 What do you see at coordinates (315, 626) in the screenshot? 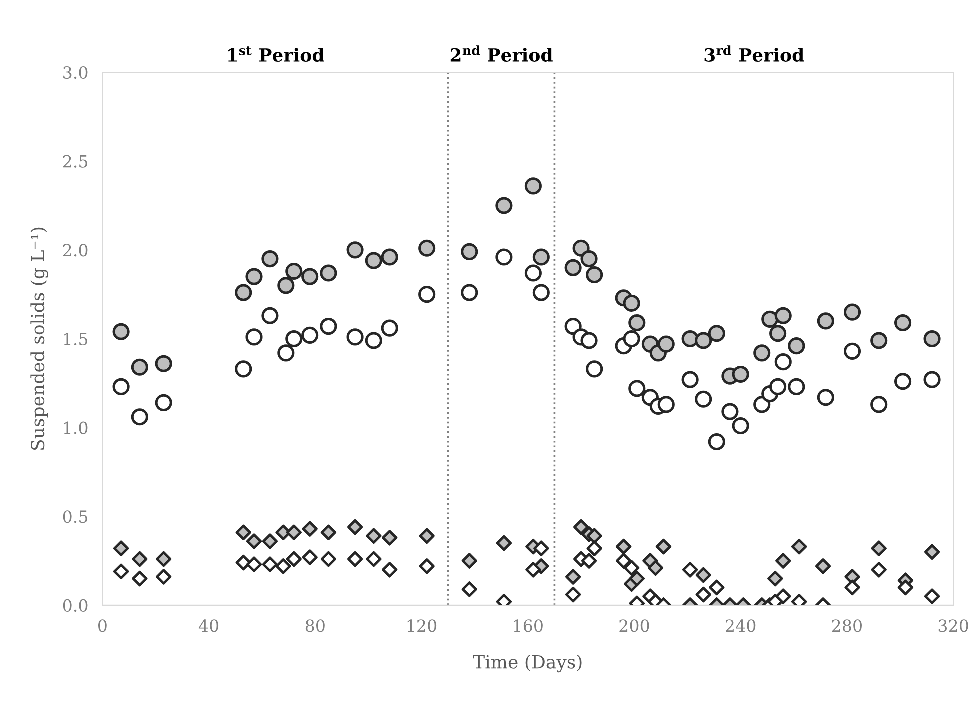
I see `x-tick-label: 80` at bounding box center [315, 626].